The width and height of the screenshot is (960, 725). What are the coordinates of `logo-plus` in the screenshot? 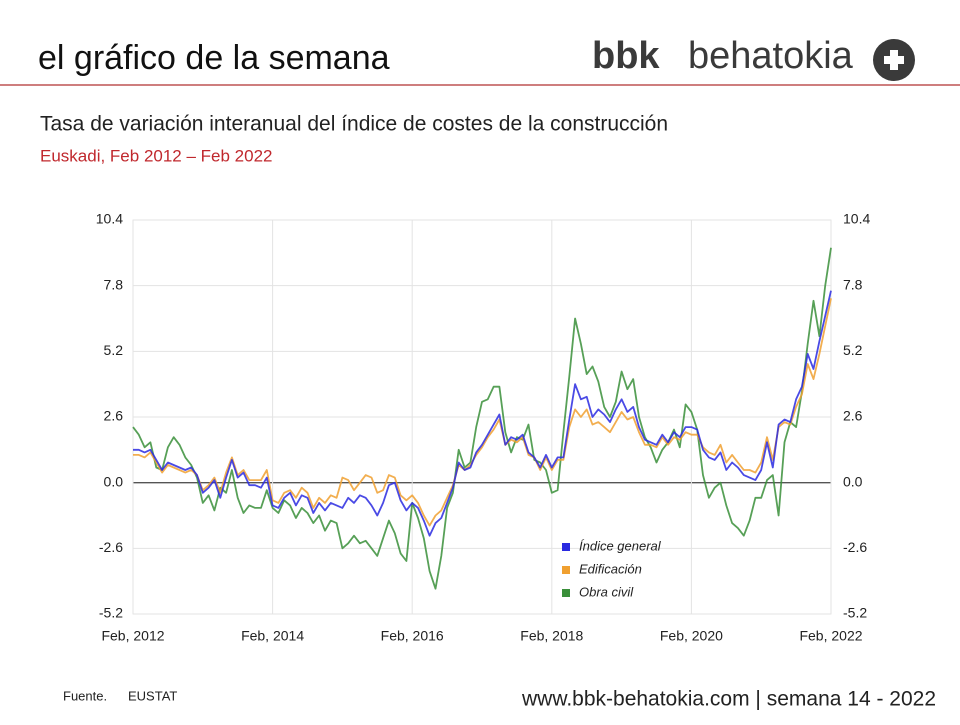 It's located at (894, 60).